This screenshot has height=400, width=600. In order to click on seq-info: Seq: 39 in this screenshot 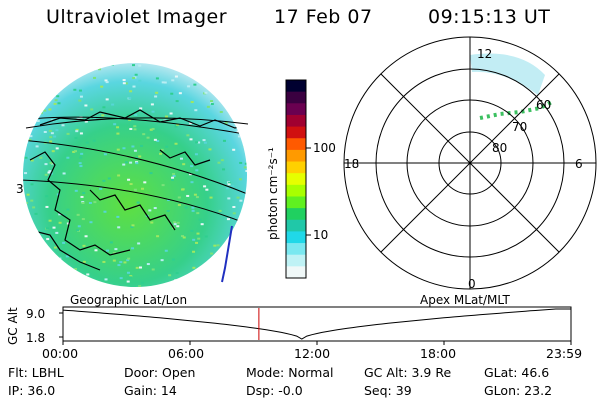, I will do `click(388, 390)`.